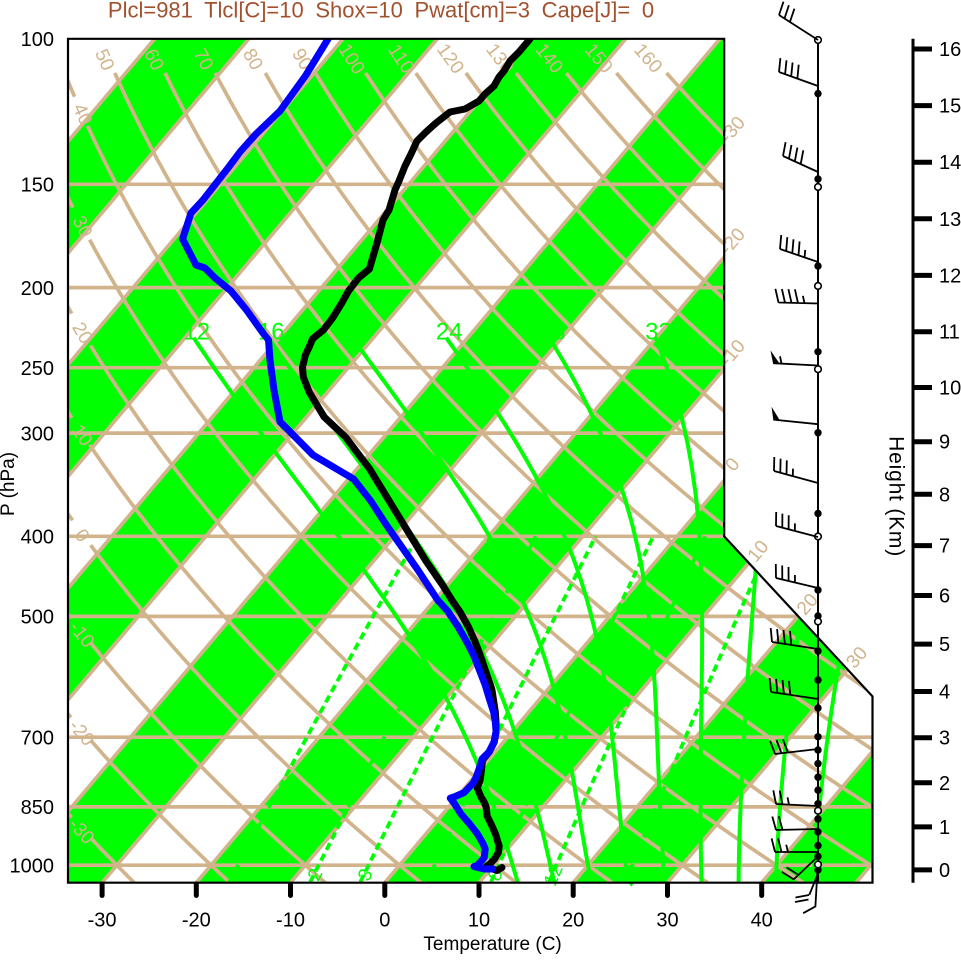 This screenshot has width=961, height=962. I want to click on svg-text: 850, so click(37, 808).